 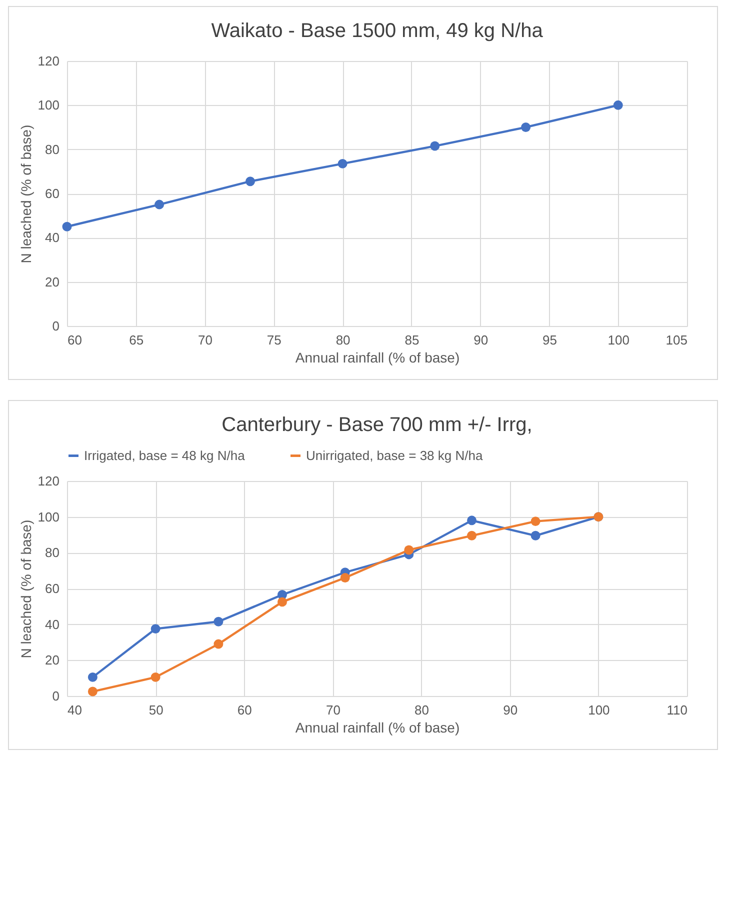 What do you see at coordinates (377, 31) in the screenshot?
I see `chart-title: Waikato - Base 1500 mm, 49 kg N/ha` at bounding box center [377, 31].